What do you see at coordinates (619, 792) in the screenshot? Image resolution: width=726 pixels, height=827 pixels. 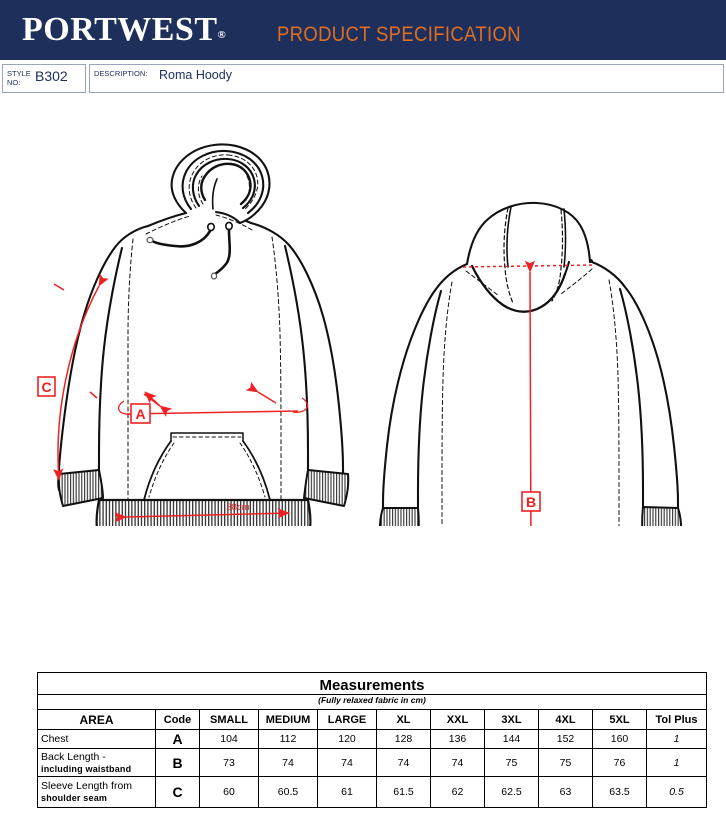 I see `cell-sleeve-5xl: 63.5` at bounding box center [619, 792].